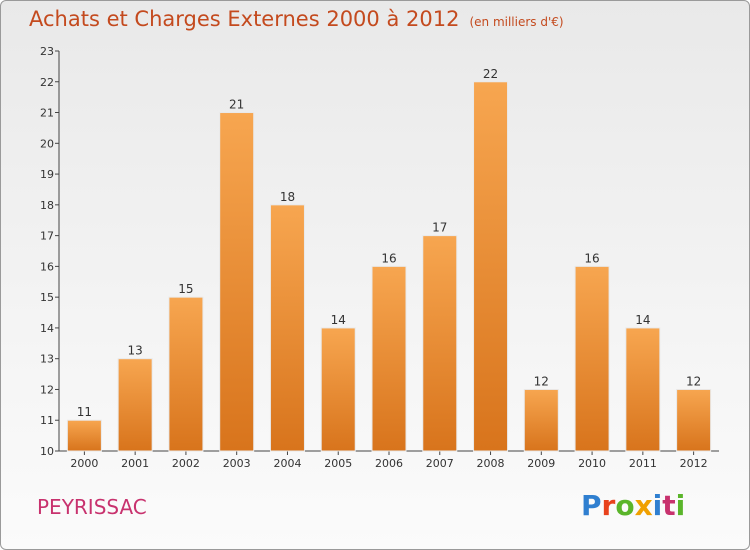  What do you see at coordinates (47, 236) in the screenshot?
I see `y-tick-label: 17` at bounding box center [47, 236].